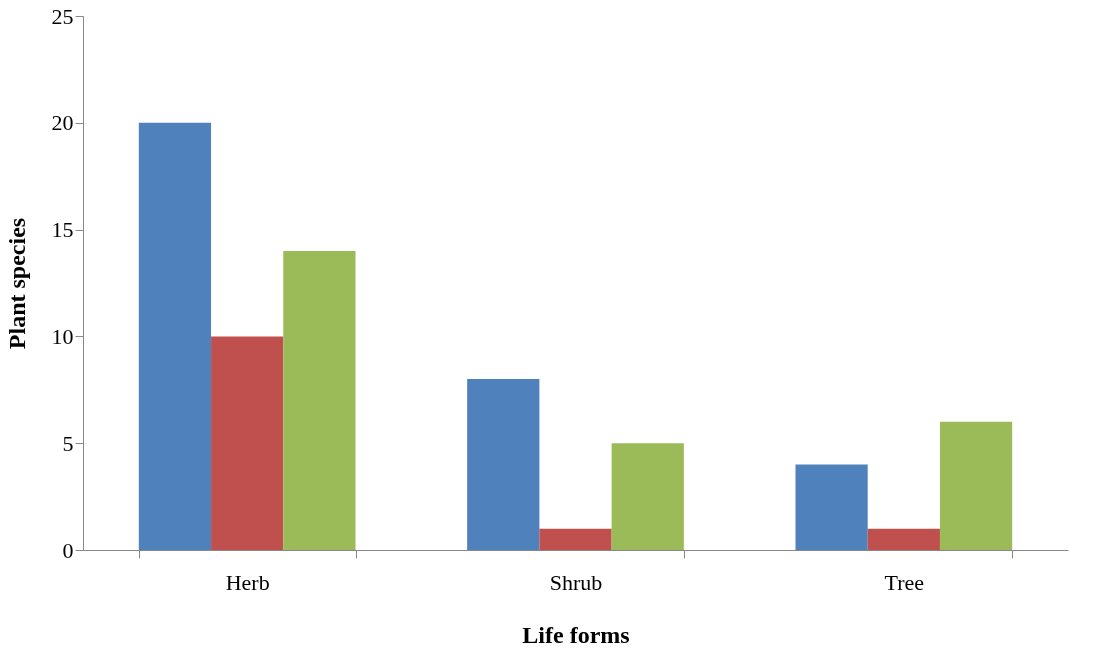  What do you see at coordinates (62, 230) in the screenshot?
I see `y-tick-label: 15` at bounding box center [62, 230].